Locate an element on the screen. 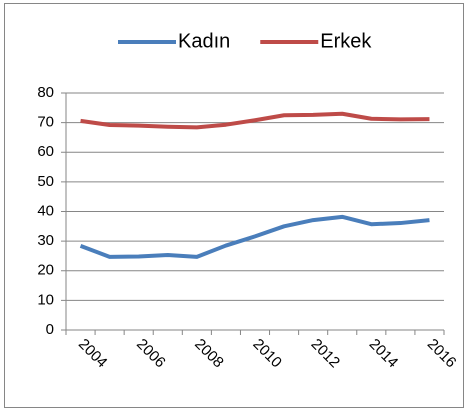  y-tick-label: 60 is located at coordinates (45, 151).